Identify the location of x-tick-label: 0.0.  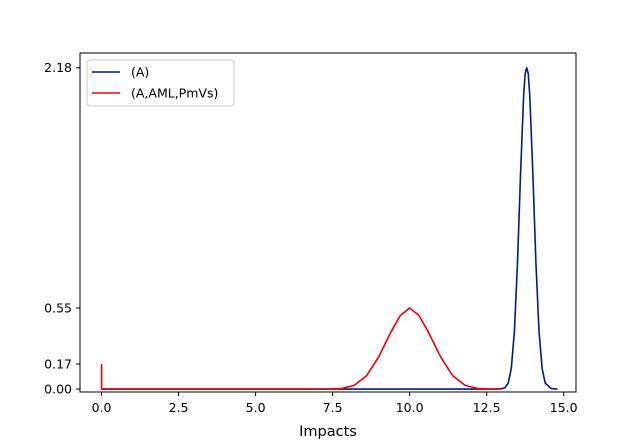
(102, 407).